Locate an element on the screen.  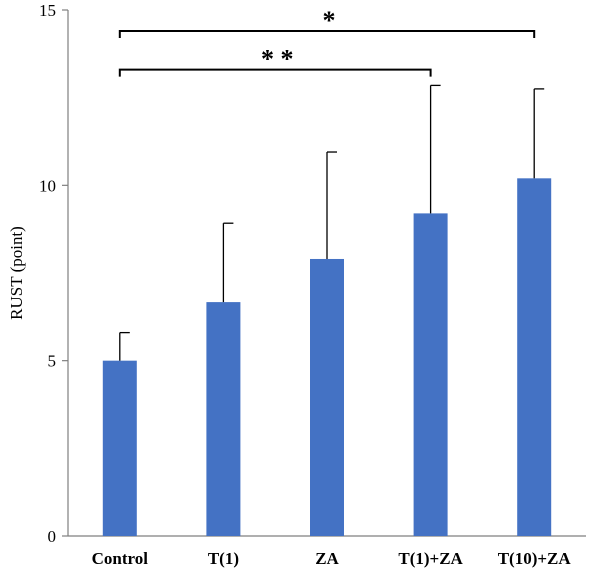
significance-label: * * is located at coordinates (277, 59).